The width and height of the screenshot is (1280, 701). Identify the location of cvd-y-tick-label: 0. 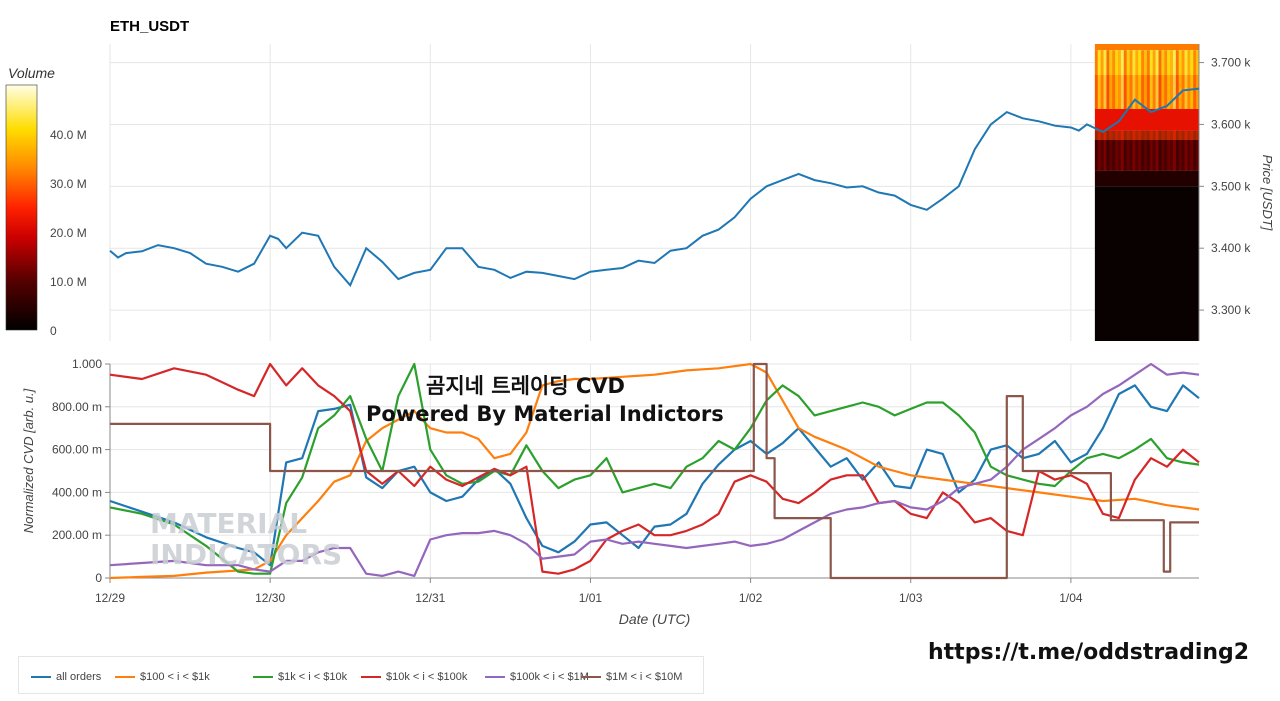
(98, 578).